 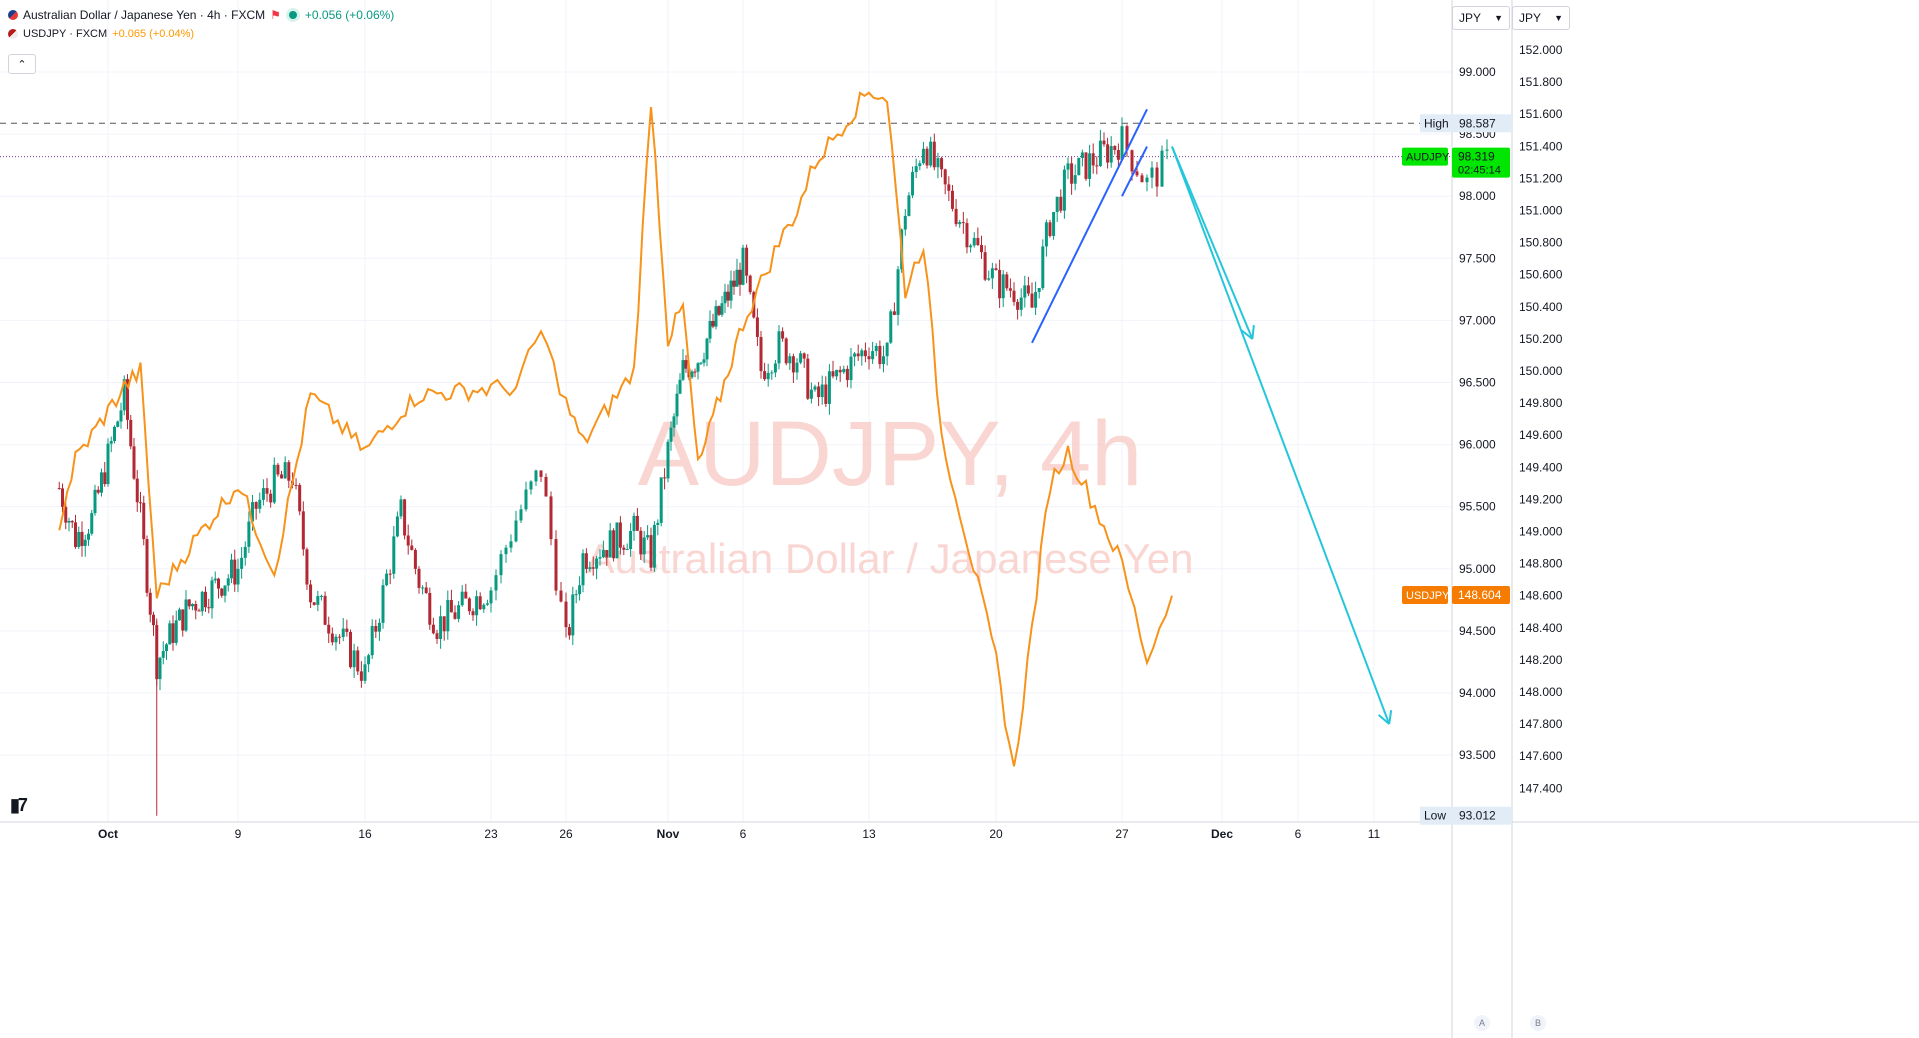 What do you see at coordinates (726, 140) in the screenshot?
I see `price-level-lines` at bounding box center [726, 140].